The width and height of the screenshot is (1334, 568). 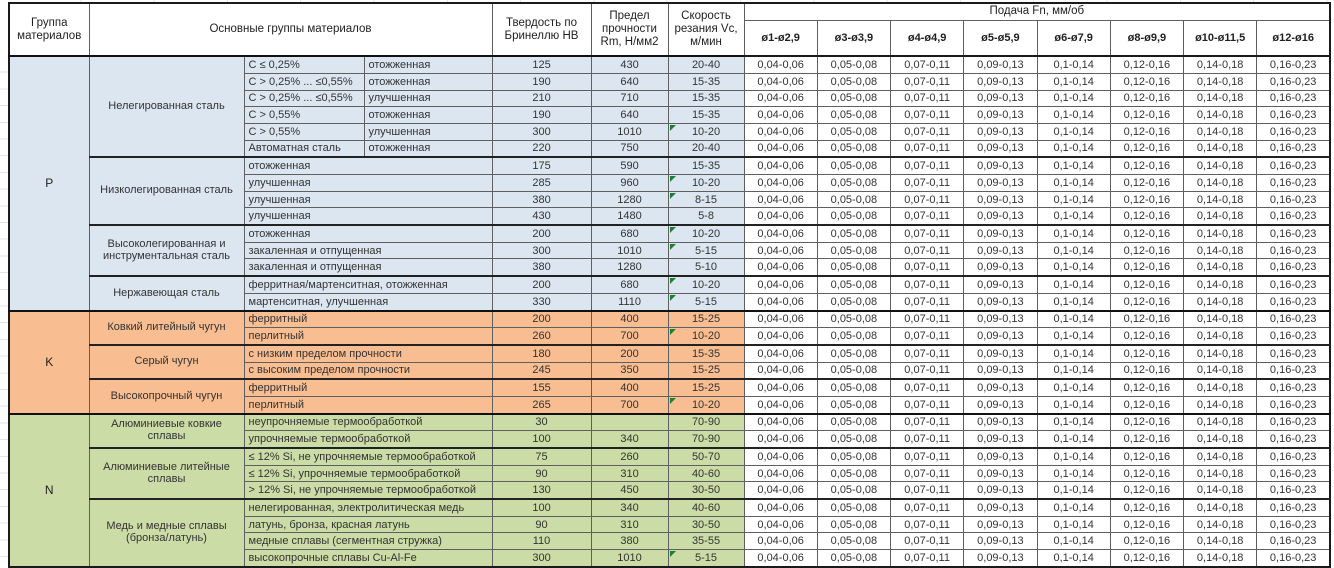 I want to click on hardness-cell: 245, so click(x=541, y=370).